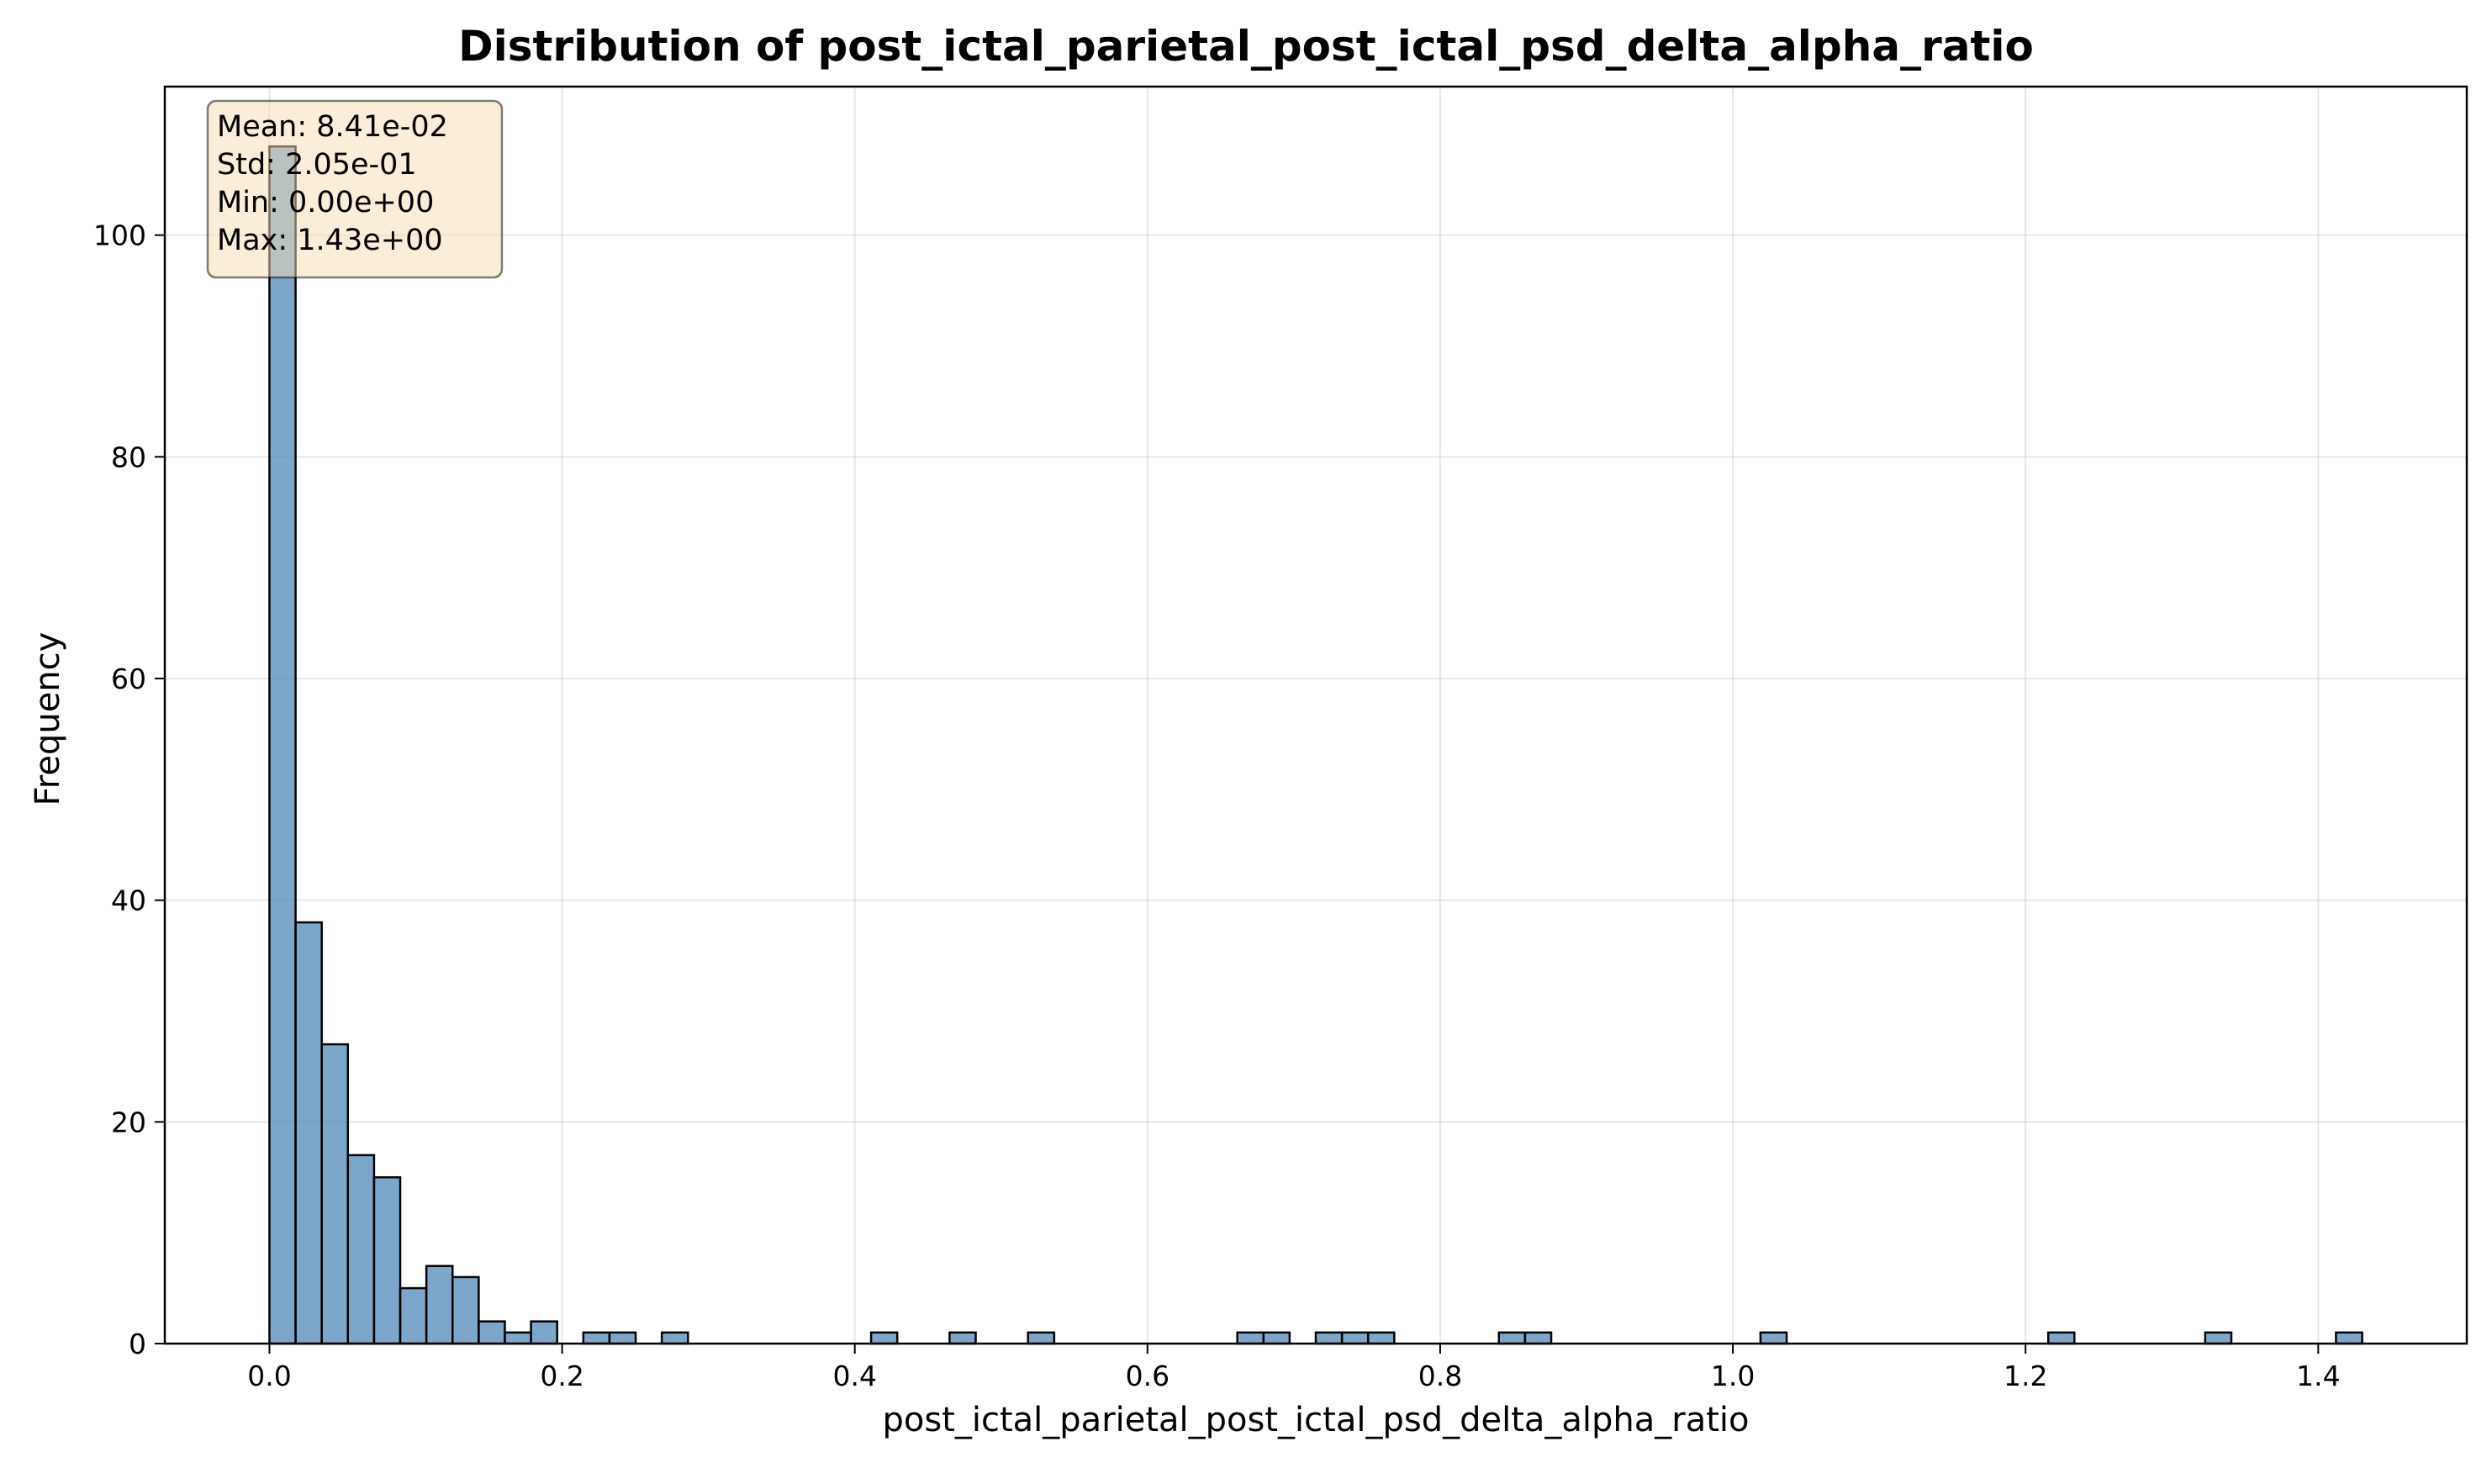  Describe the element at coordinates (269, 1376) in the screenshot. I see `x-tick-label: 0.0` at that location.